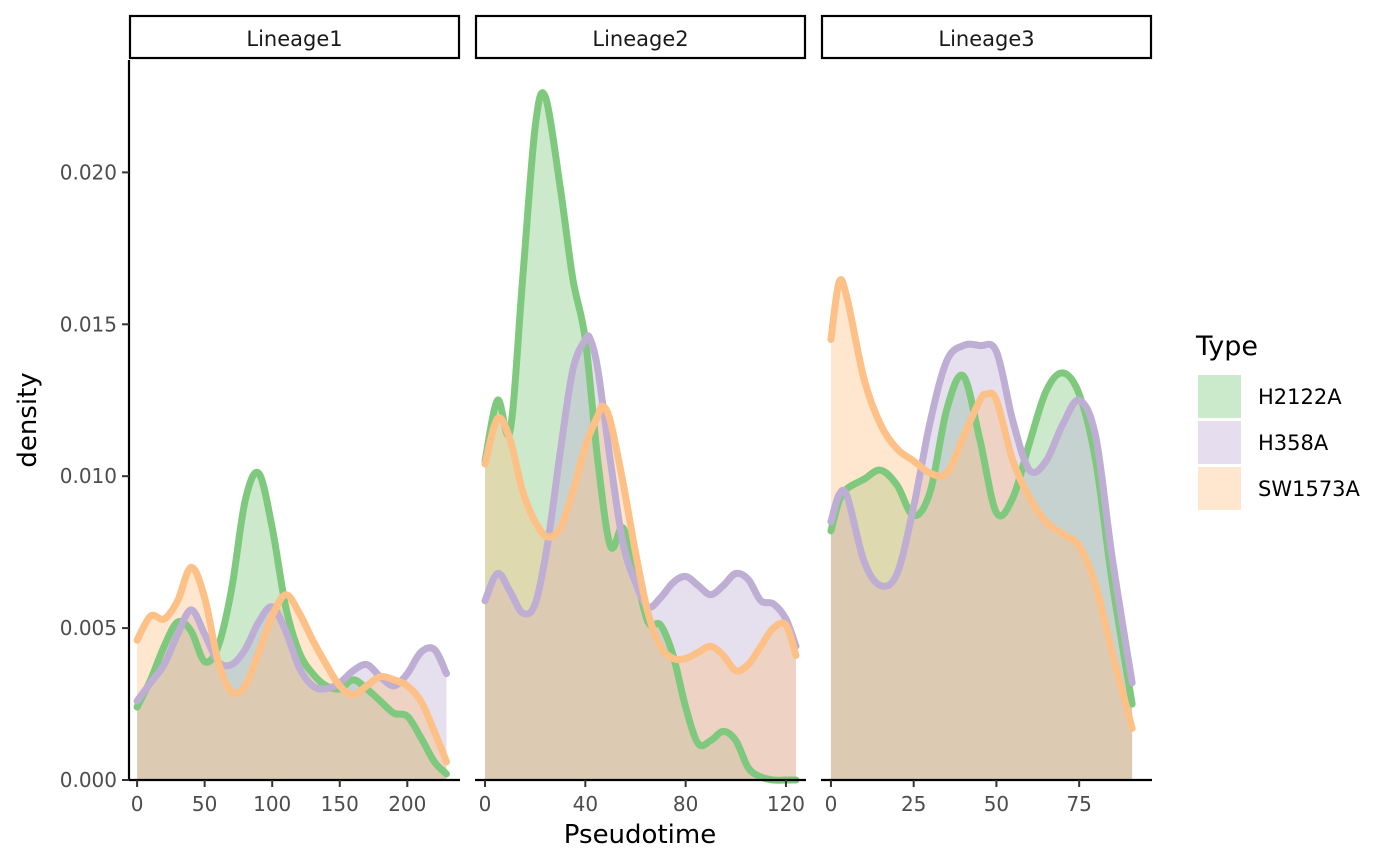 The height and width of the screenshot is (865, 1400). What do you see at coordinates (1309, 489) in the screenshot?
I see `legend-label-sw1573a: SW1573A` at bounding box center [1309, 489].